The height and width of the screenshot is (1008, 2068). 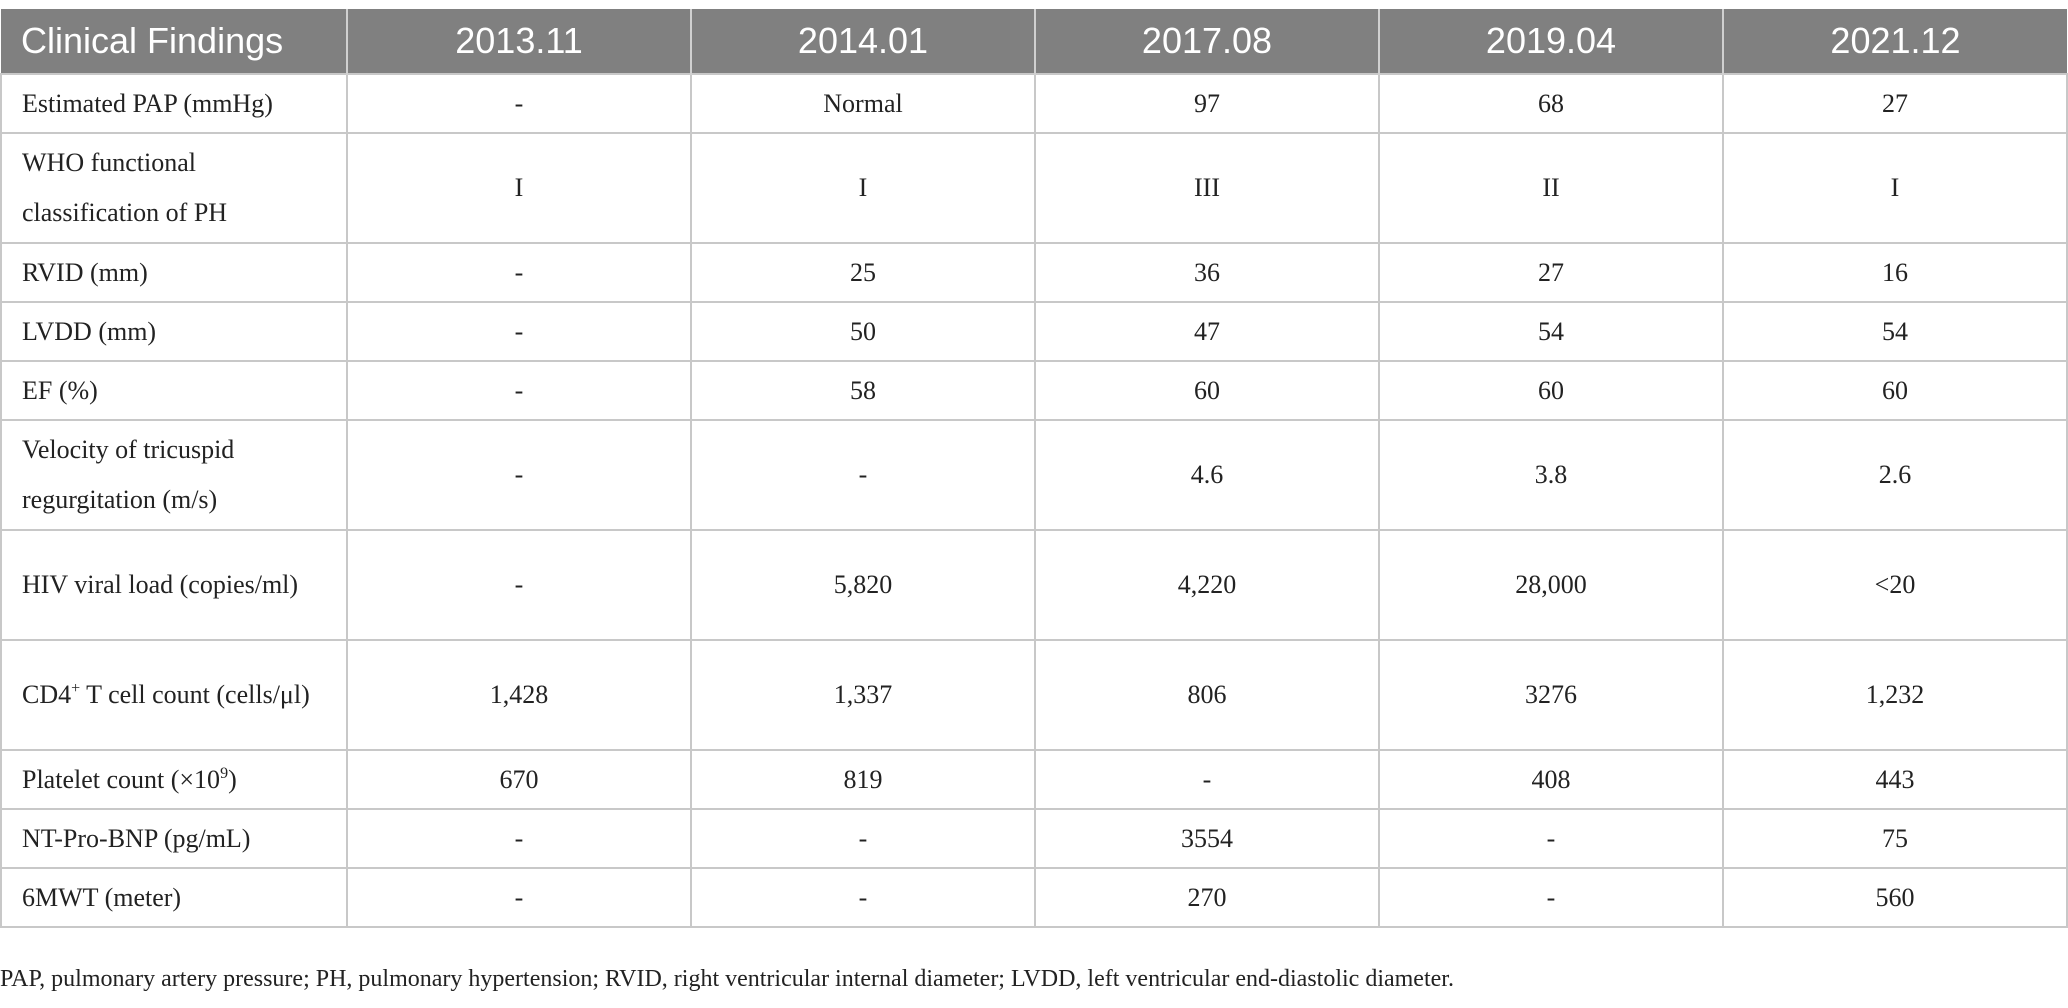 I want to click on table-cell: 47, so click(x=1207, y=331).